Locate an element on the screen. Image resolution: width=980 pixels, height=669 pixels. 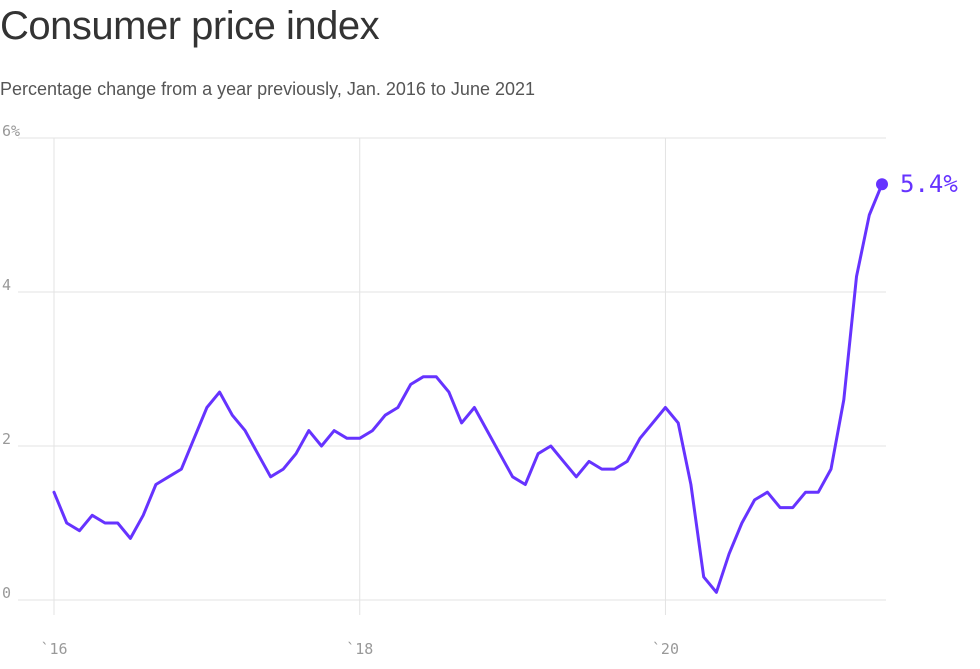
y-tick-label: 4 is located at coordinates (6, 285).